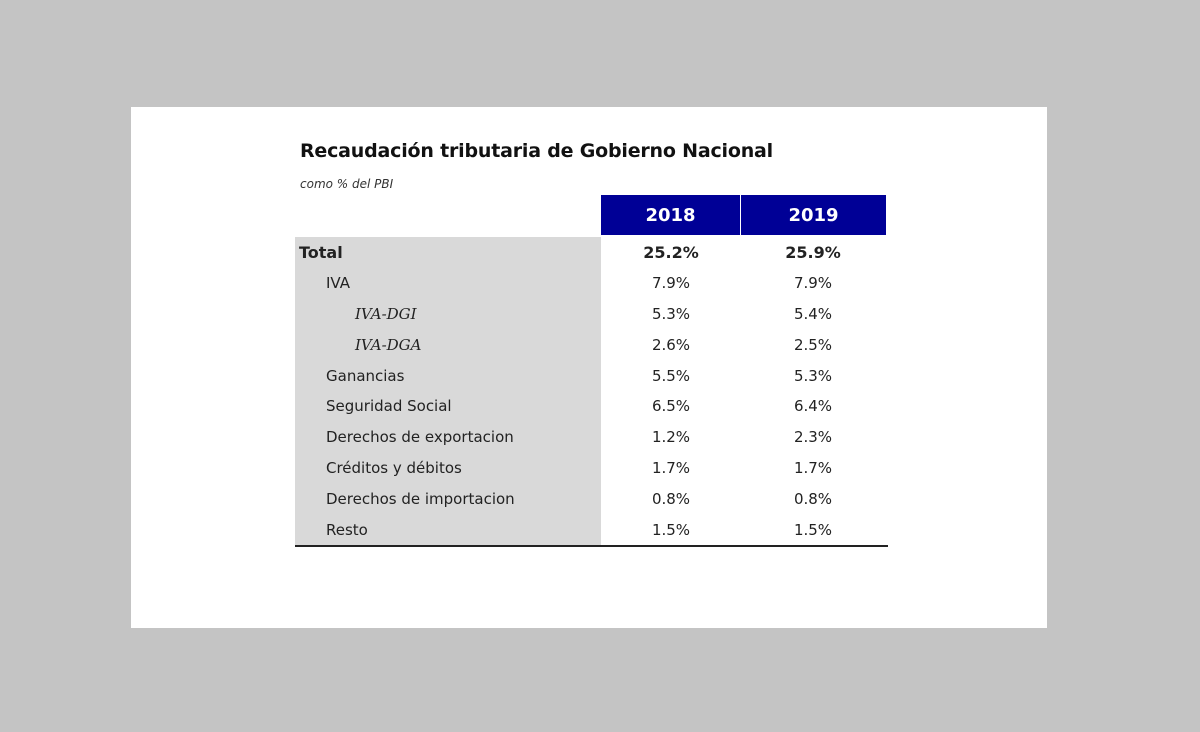 The width and height of the screenshot is (1200, 732). I want to click on value-2018: 0.8%, so click(671, 498).